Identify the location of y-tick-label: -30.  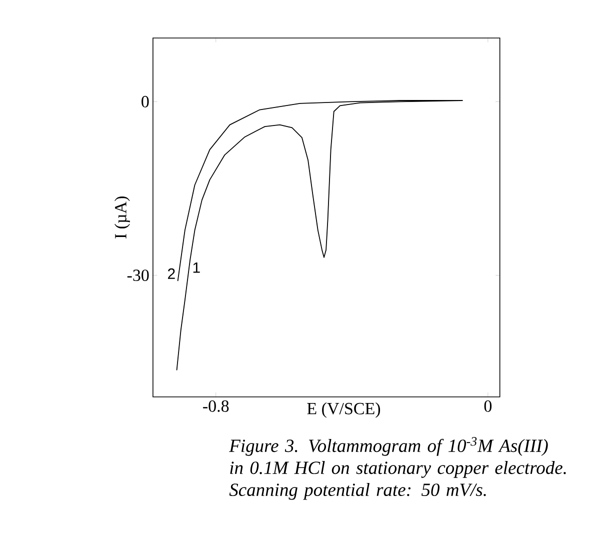
(138, 276).